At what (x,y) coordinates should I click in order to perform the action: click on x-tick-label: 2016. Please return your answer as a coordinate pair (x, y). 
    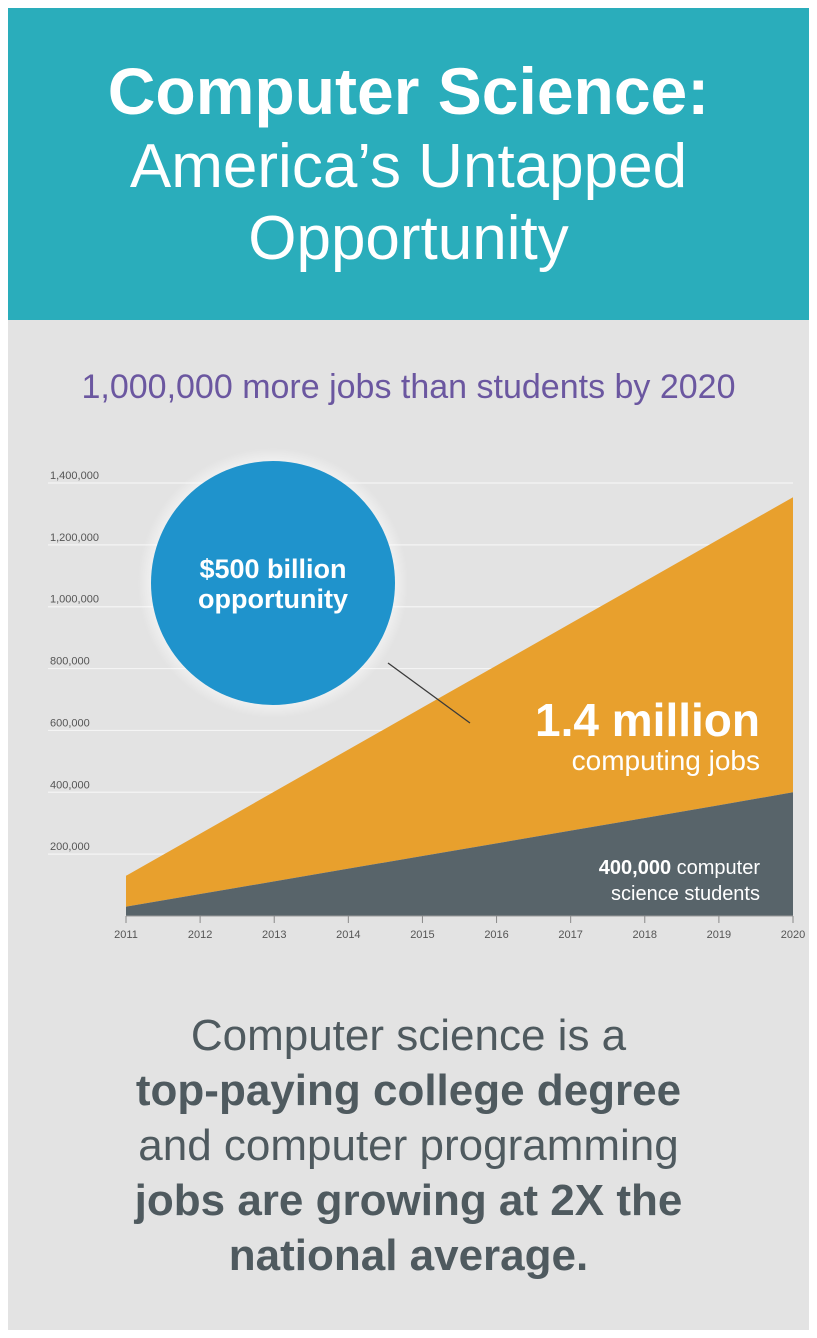
    Looking at the image, I should click on (496, 935).